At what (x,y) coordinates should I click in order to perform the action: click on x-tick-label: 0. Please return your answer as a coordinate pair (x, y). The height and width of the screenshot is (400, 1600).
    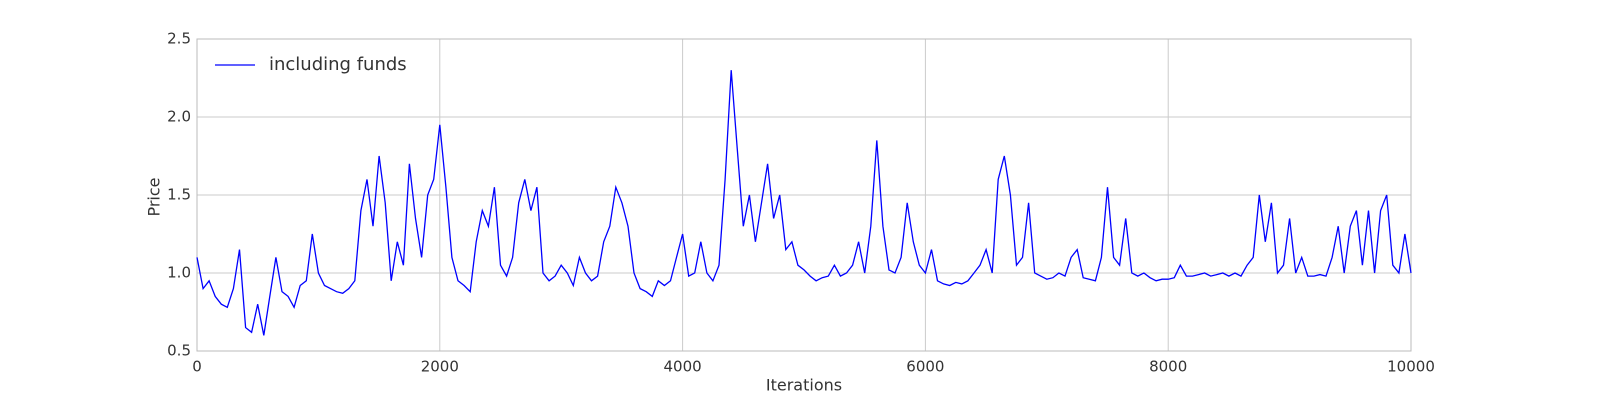
    Looking at the image, I should click on (197, 367).